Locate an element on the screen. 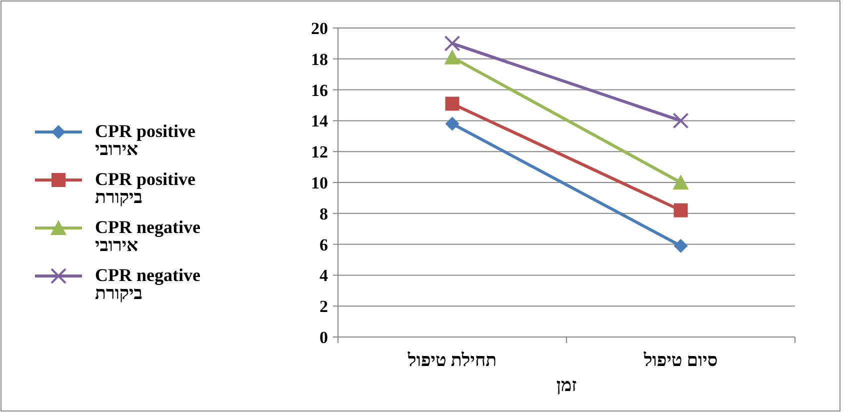  y-tick-label: 18 is located at coordinates (319, 59).